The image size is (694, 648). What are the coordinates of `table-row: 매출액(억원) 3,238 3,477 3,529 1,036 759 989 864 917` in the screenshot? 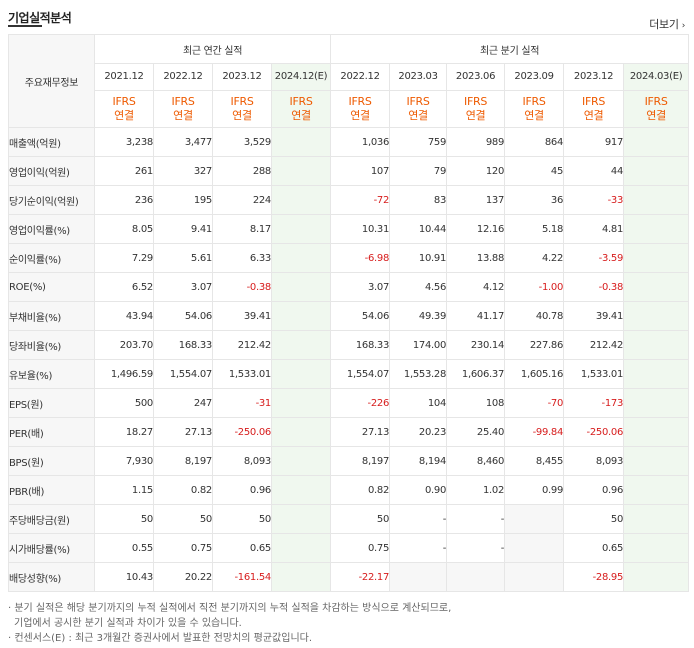 It's located at (349, 142).